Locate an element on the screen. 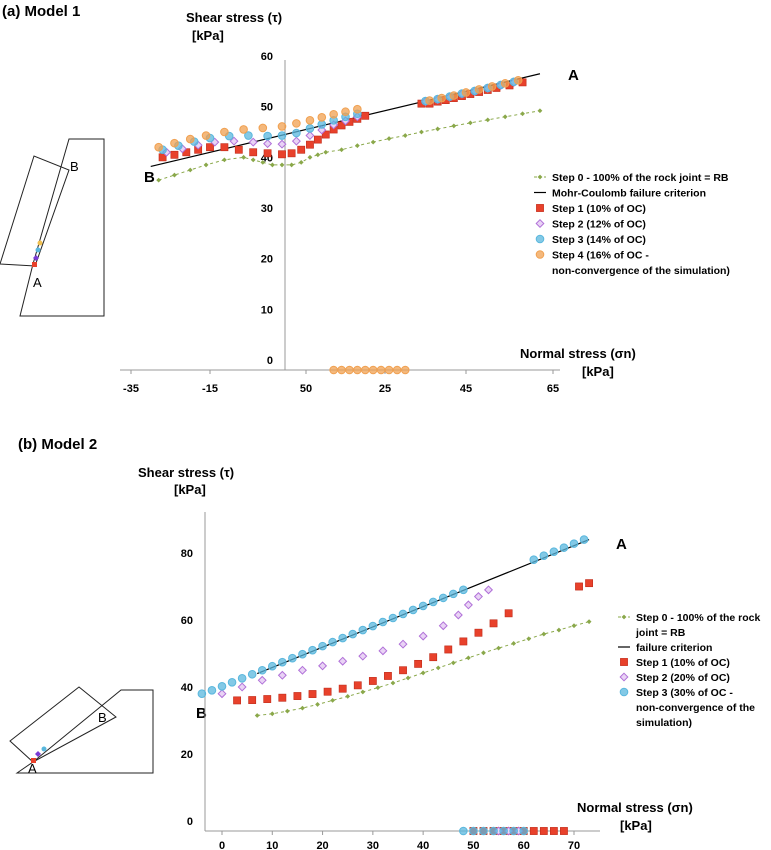  panel-a-y-tick-label: 50 is located at coordinates (267, 108).